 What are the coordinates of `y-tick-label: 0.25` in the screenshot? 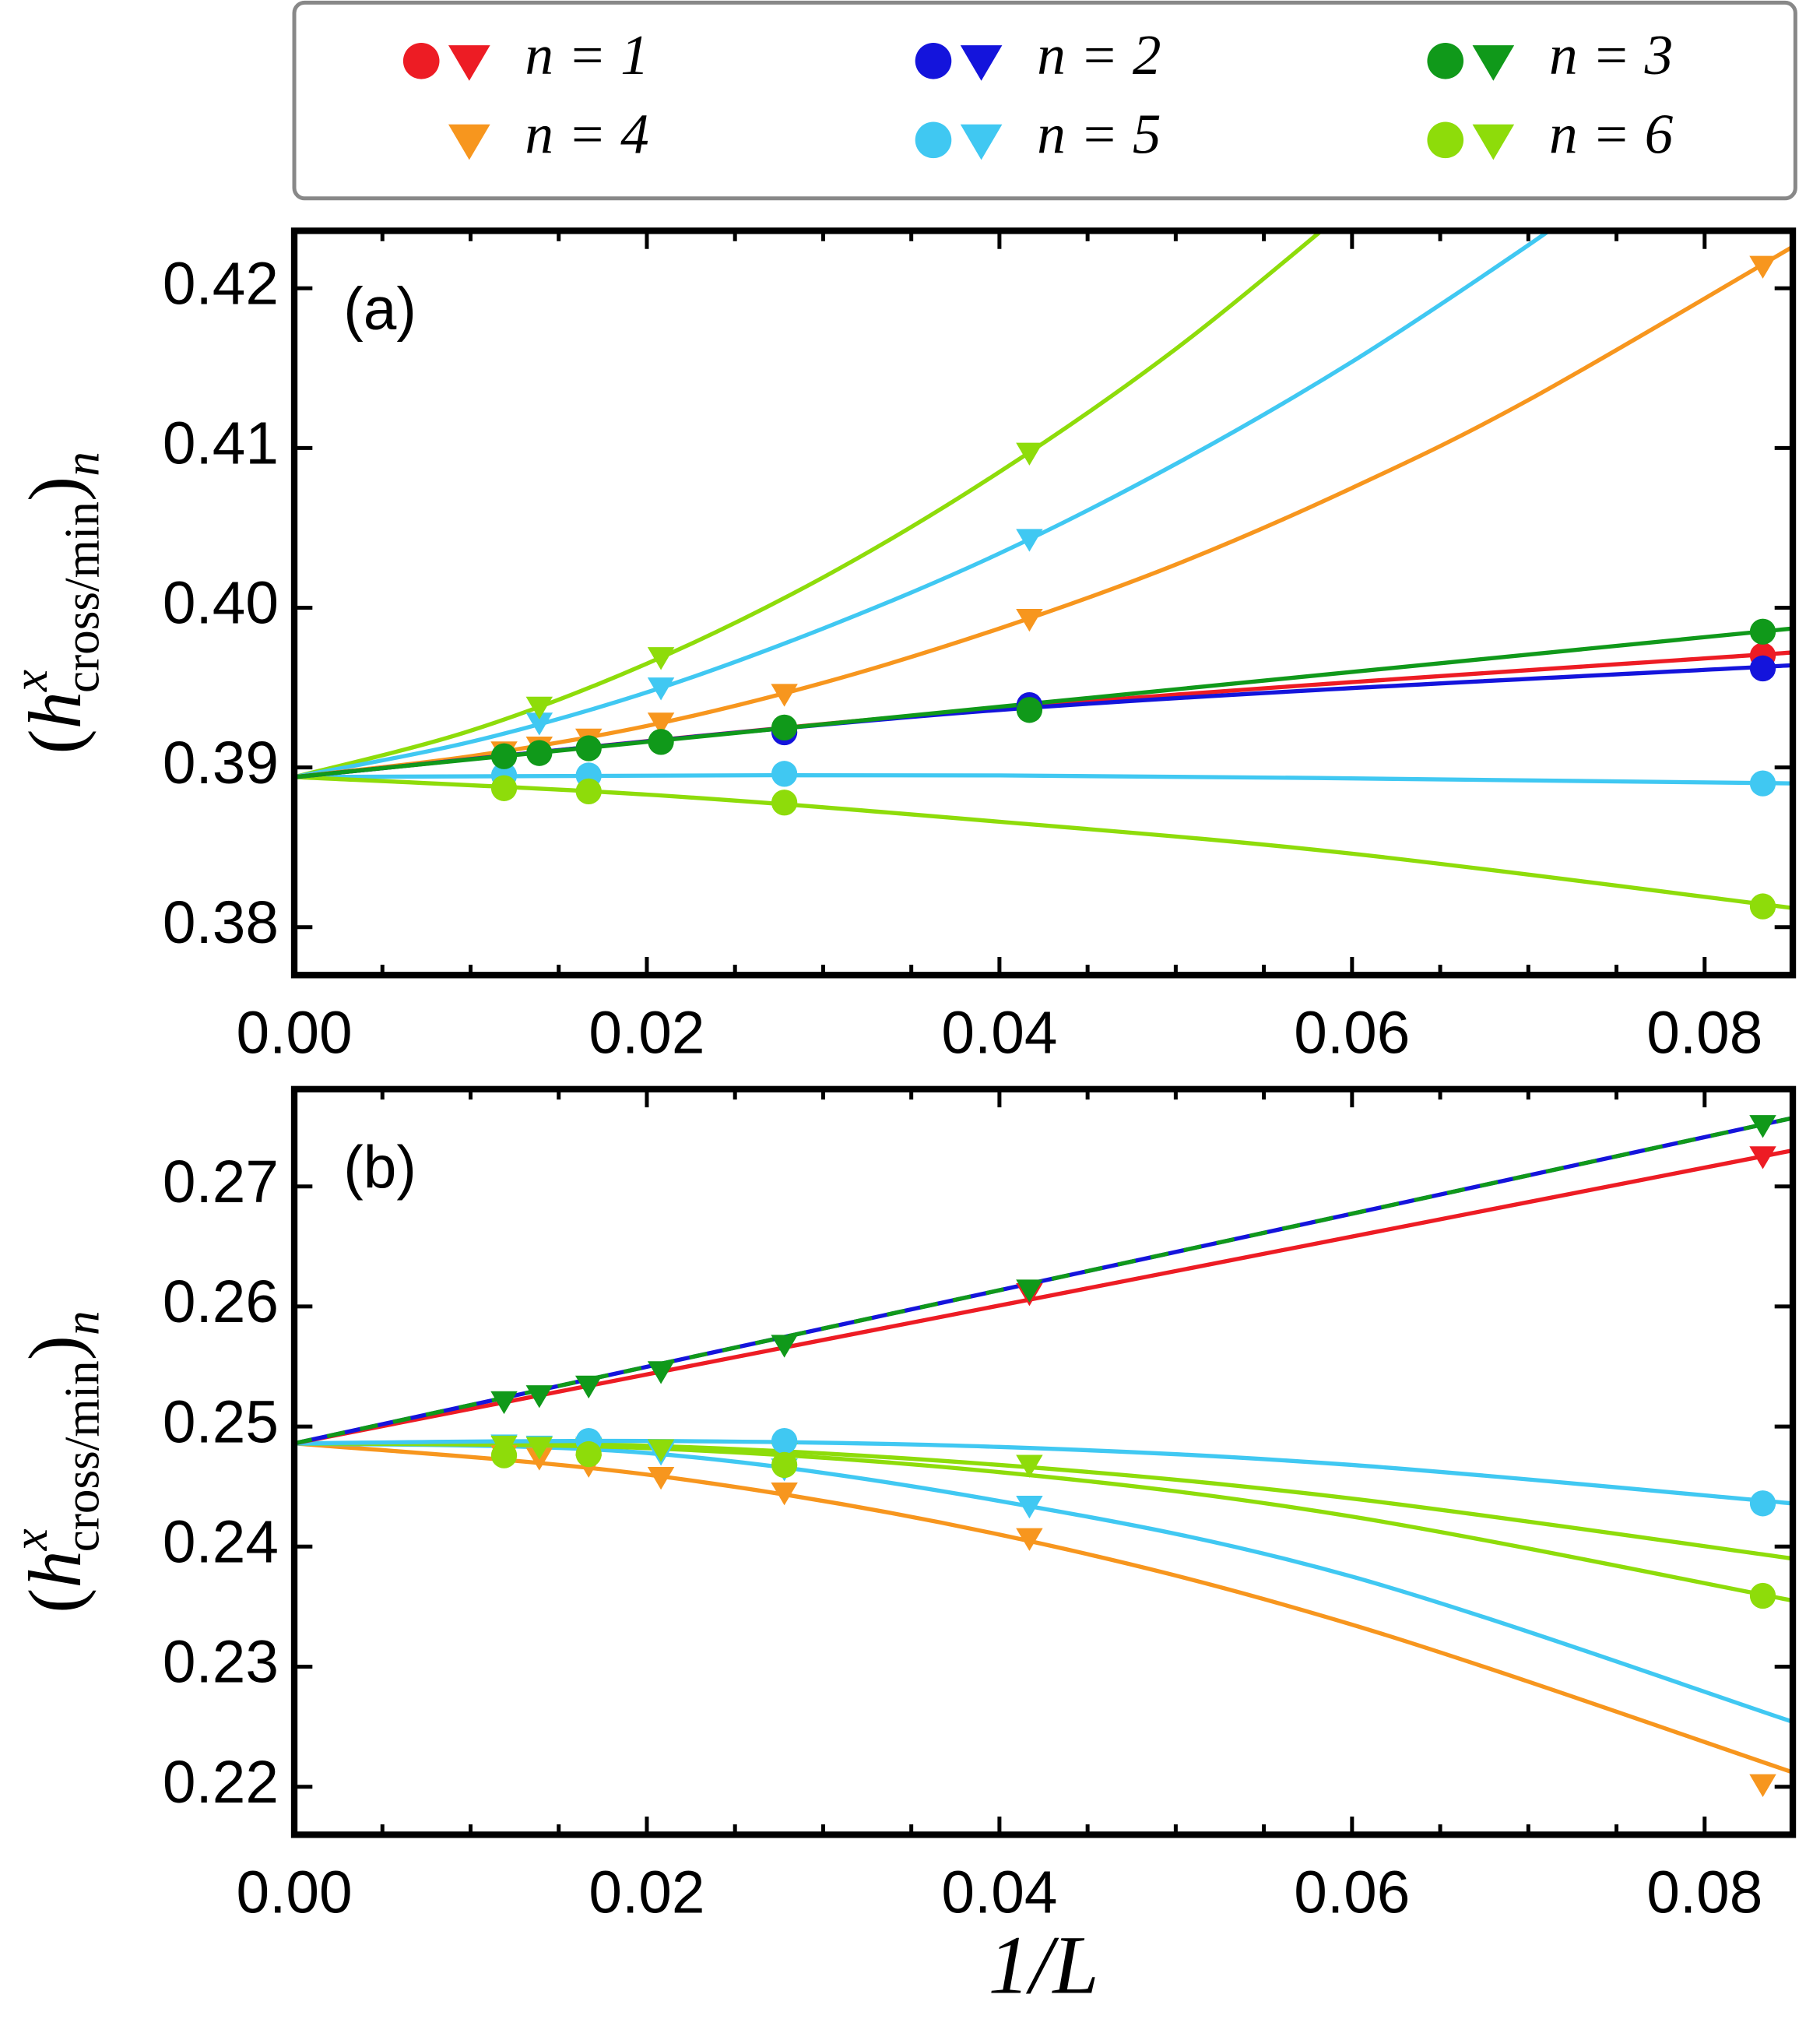 It's located at (221, 1422).